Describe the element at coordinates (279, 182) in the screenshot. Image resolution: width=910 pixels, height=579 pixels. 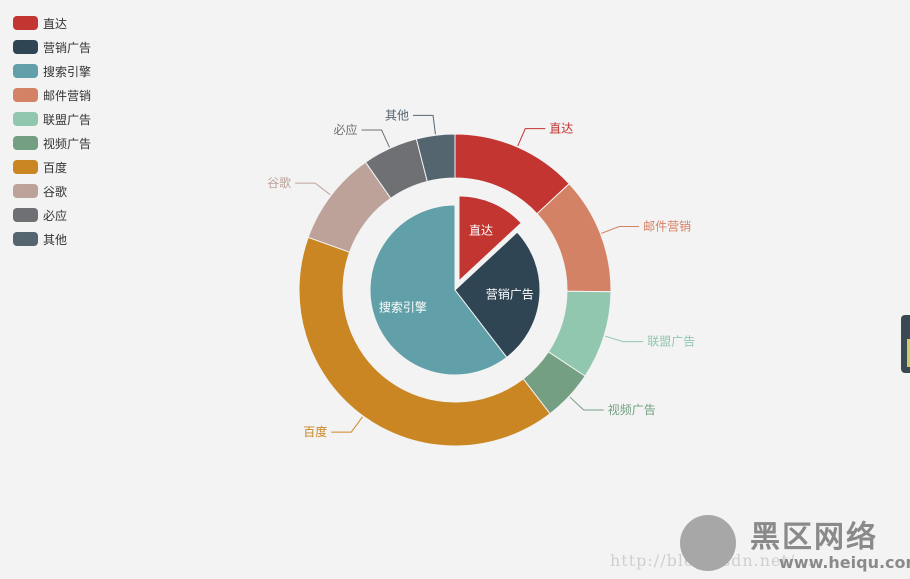
I see `slice-label-outer: 谷歌` at that location.